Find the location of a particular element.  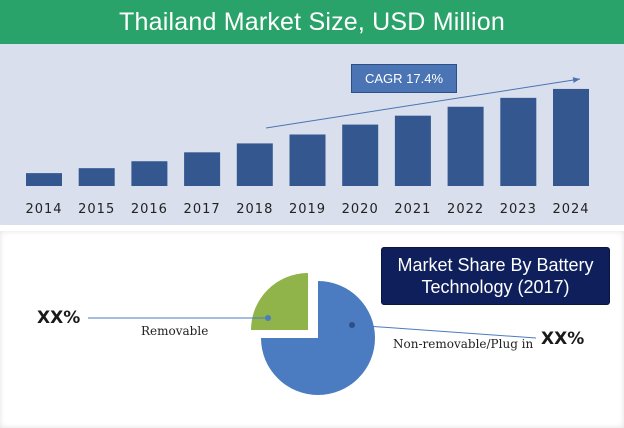

bar-2018 is located at coordinates (254, 164).